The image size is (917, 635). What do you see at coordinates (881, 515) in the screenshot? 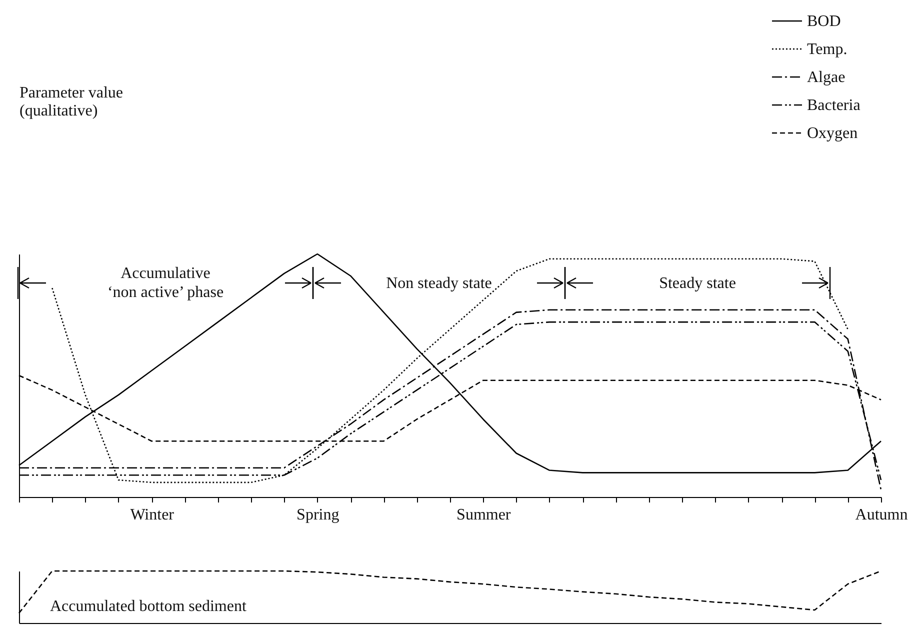
I see `x-tick-label: Autumn` at bounding box center [881, 515].